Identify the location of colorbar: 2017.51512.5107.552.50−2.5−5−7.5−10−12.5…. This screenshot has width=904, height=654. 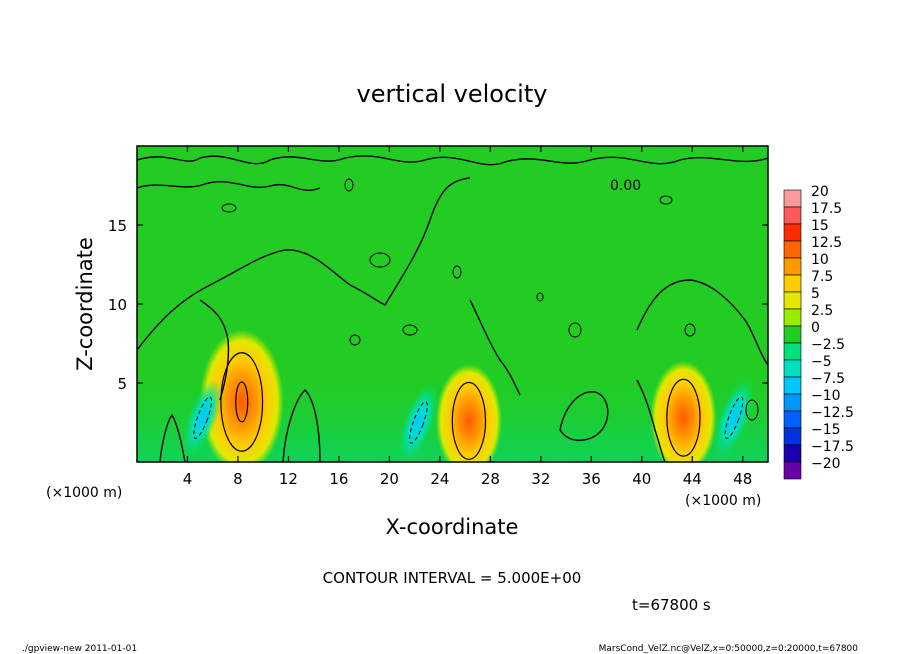
(818, 332).